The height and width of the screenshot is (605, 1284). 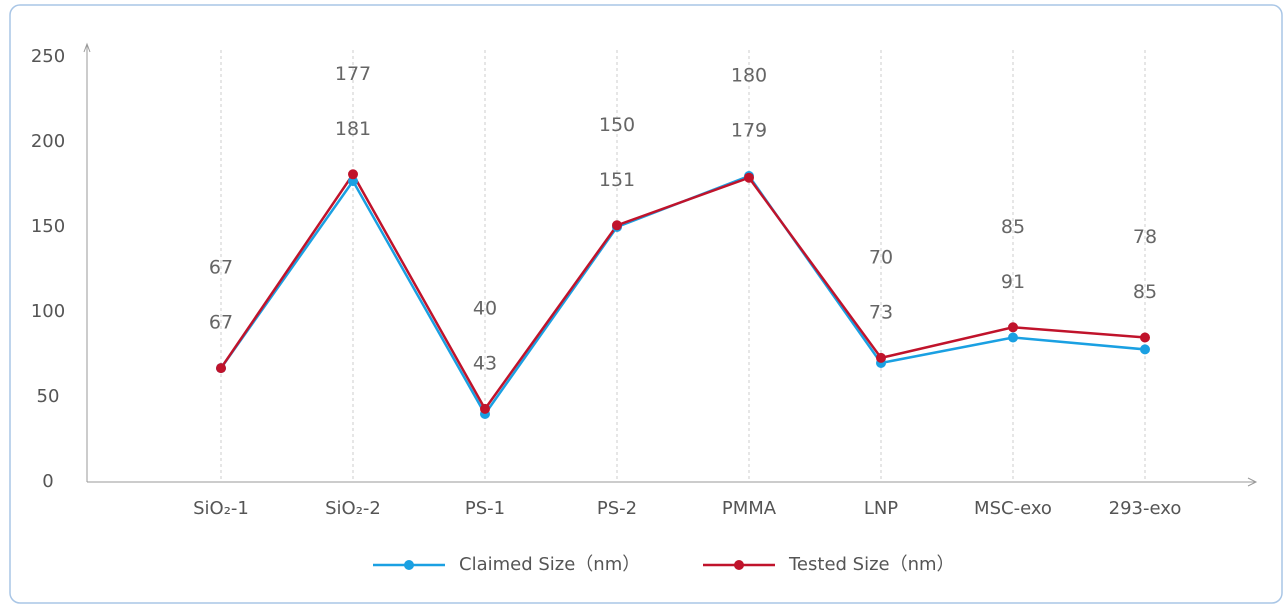 What do you see at coordinates (47, 481) in the screenshot?
I see `y-tick-label: 0` at bounding box center [47, 481].